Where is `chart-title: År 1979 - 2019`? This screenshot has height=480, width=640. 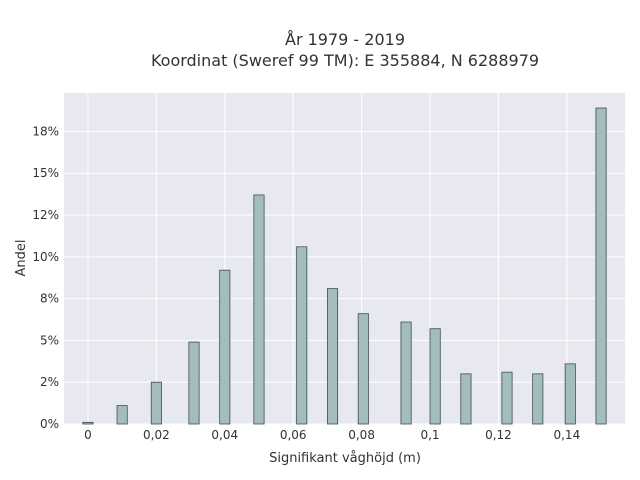
chart-title: År 1979 - 2019 is located at coordinates (345, 39).